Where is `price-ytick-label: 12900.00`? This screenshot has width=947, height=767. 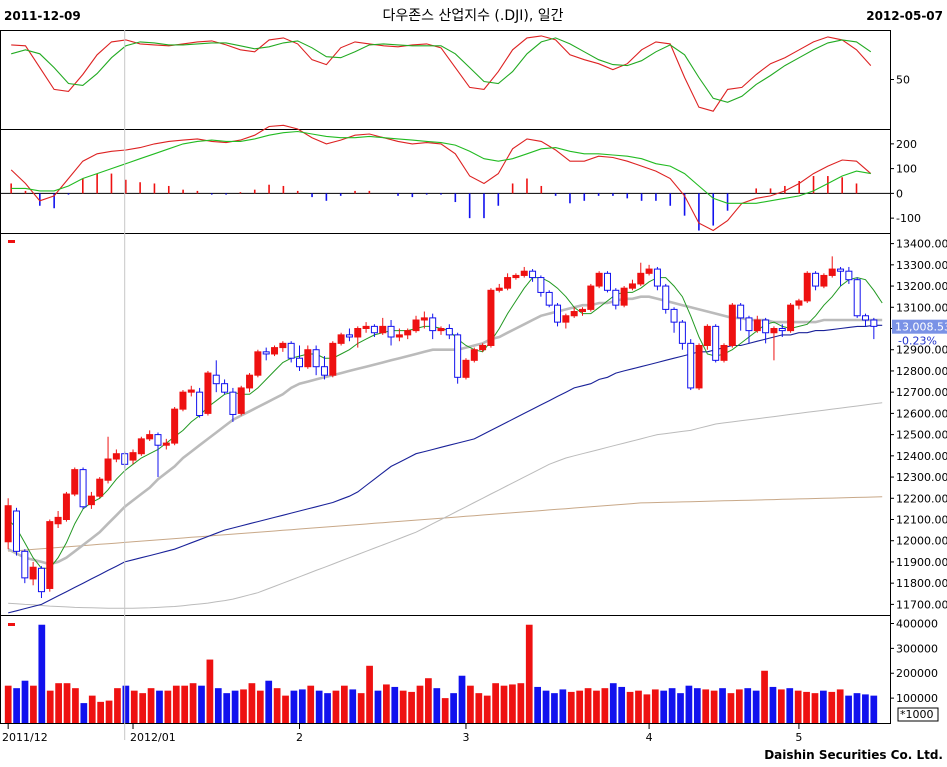
price-ytick-label: 12900.00 is located at coordinates (921, 350).